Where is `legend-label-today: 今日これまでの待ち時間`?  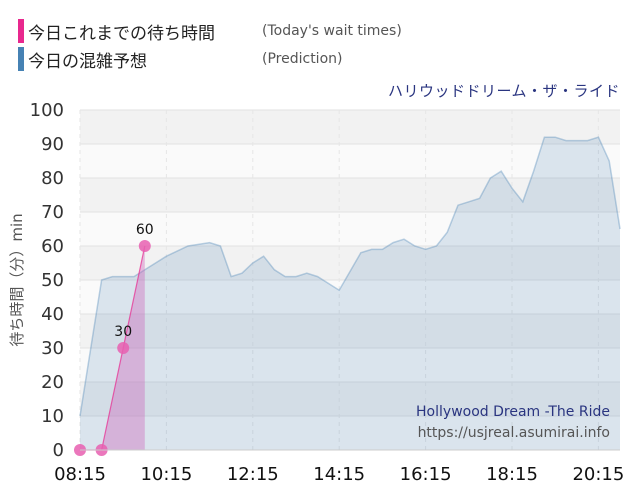
legend-label-today: 今日これまでの待ち時間 is located at coordinates (121, 33).